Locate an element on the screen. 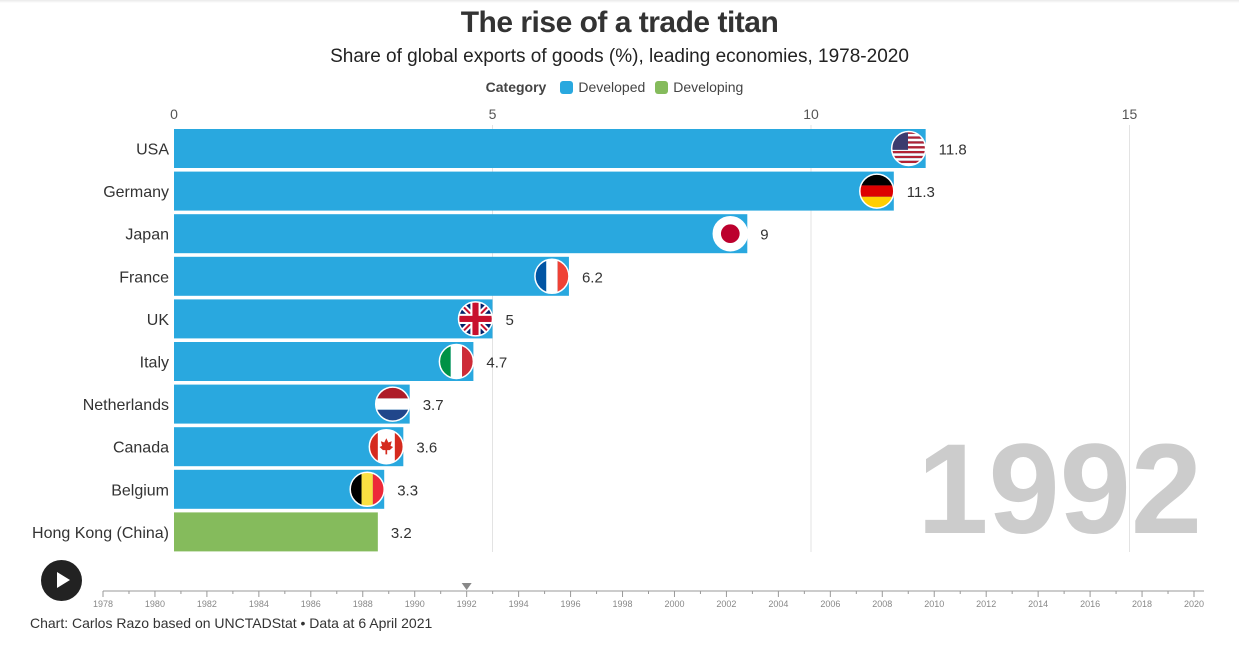 The image size is (1239, 645). value-label: 11.3 is located at coordinates (921, 192).